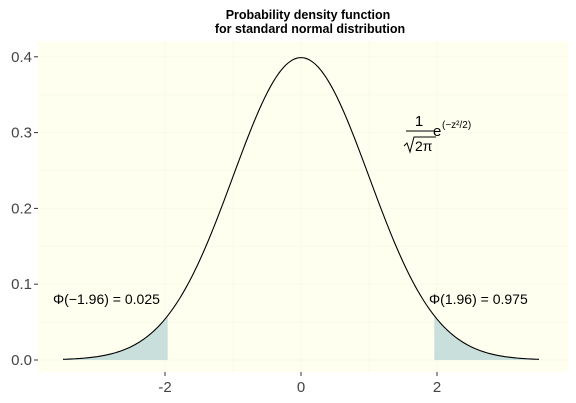 This screenshot has width=576, height=403. What do you see at coordinates (310, 29) in the screenshot?
I see `chart-title-line-2: for standard normal distribution` at bounding box center [310, 29].